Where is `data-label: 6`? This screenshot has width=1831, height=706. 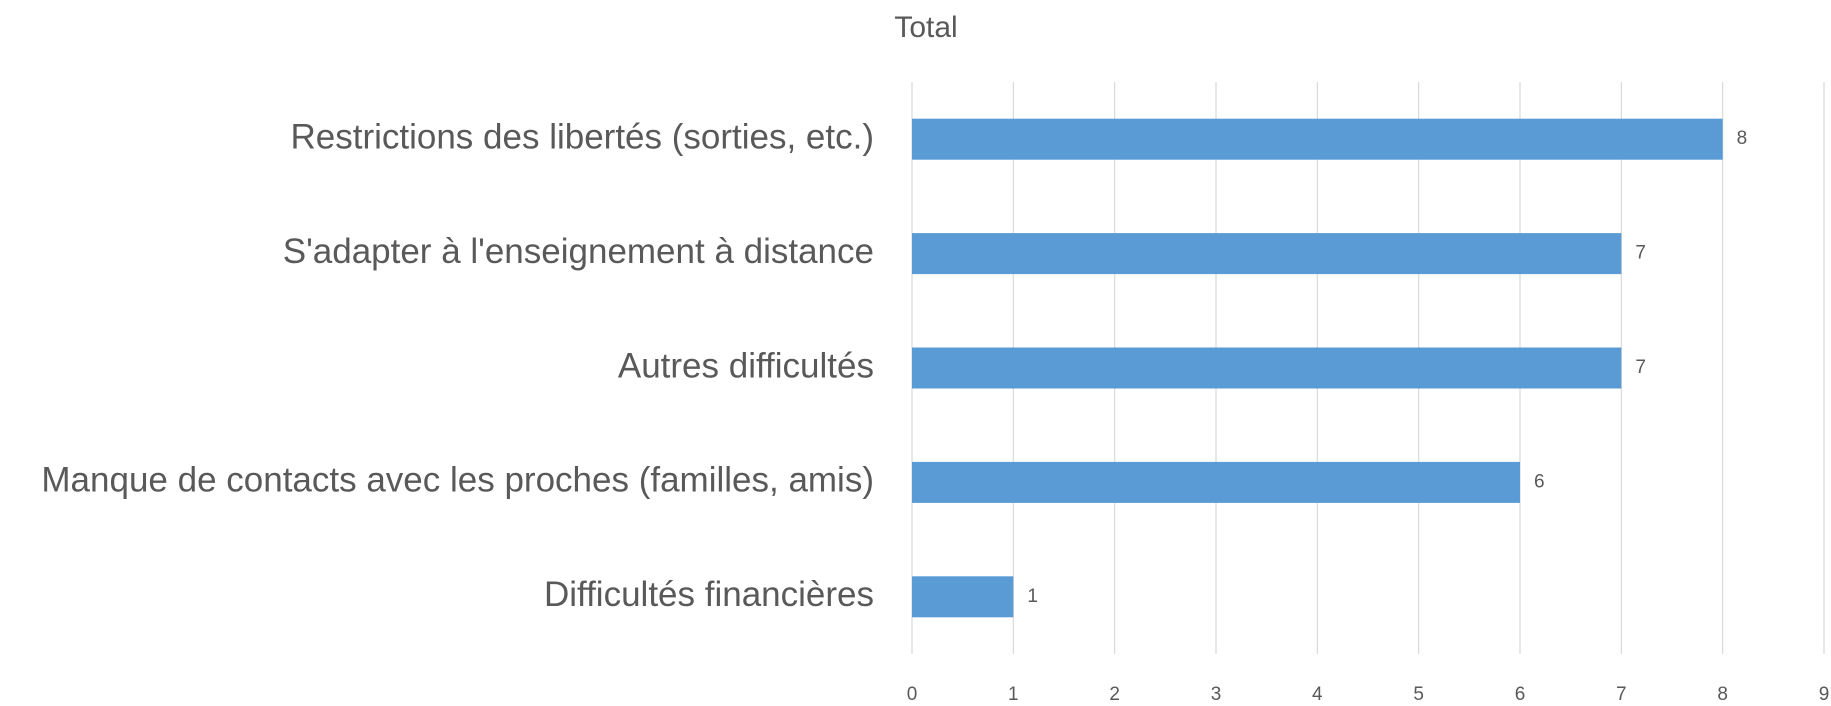 data-label: 6 is located at coordinates (1539, 481).